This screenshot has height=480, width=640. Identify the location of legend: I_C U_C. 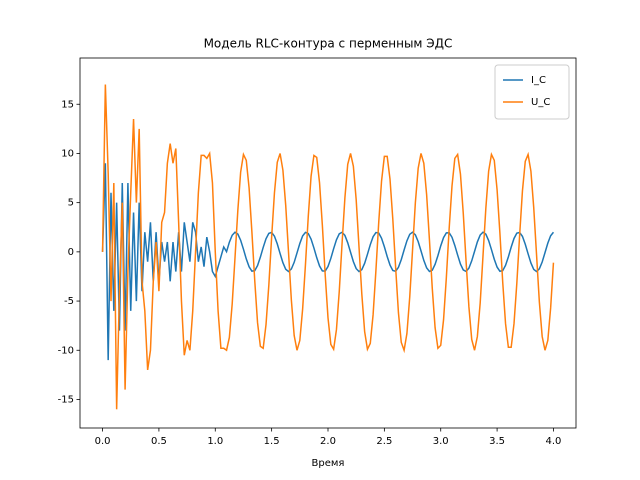
(532, 92).